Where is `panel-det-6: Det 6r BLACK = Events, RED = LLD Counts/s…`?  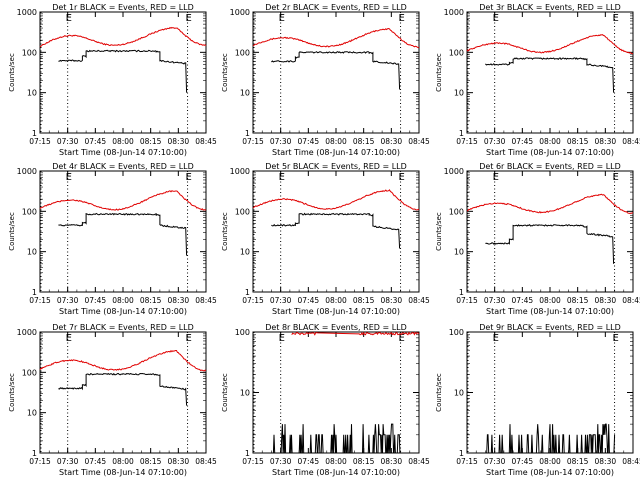
panel-det-6: Det 6r BLACK = Events, RED = LLD Counts/s… is located at coordinates (537, 239).